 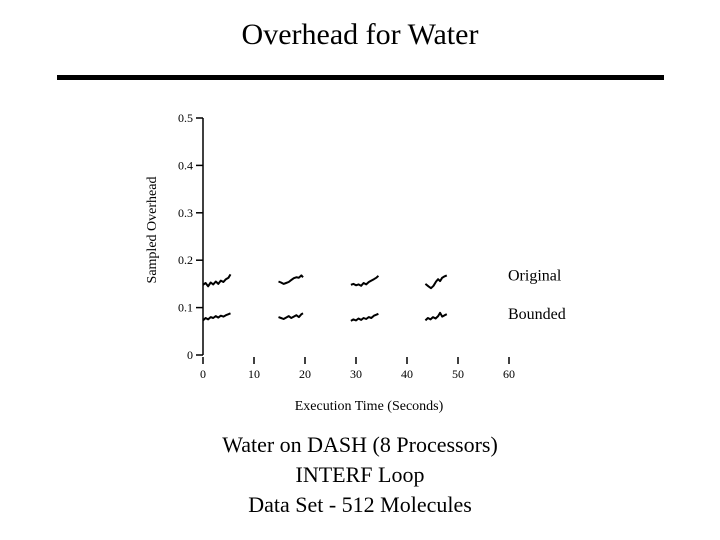 I want to click on x-tick-label: 20, so click(x=305, y=374).